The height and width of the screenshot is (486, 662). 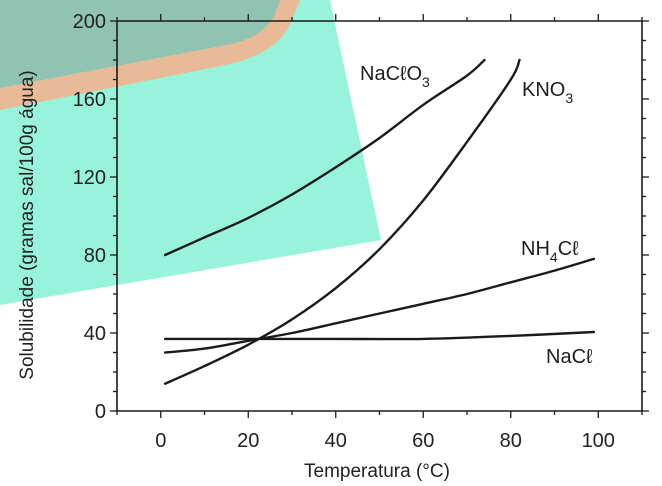 I want to click on x-tick-label: 100, so click(x=598, y=441).